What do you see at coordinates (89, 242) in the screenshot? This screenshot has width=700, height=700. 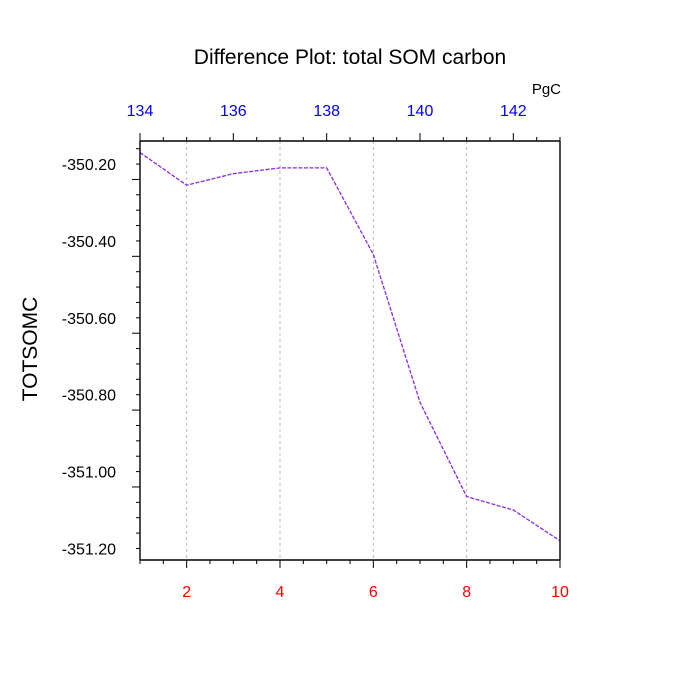 I see `y-tick-label: -350.40` at bounding box center [89, 242].